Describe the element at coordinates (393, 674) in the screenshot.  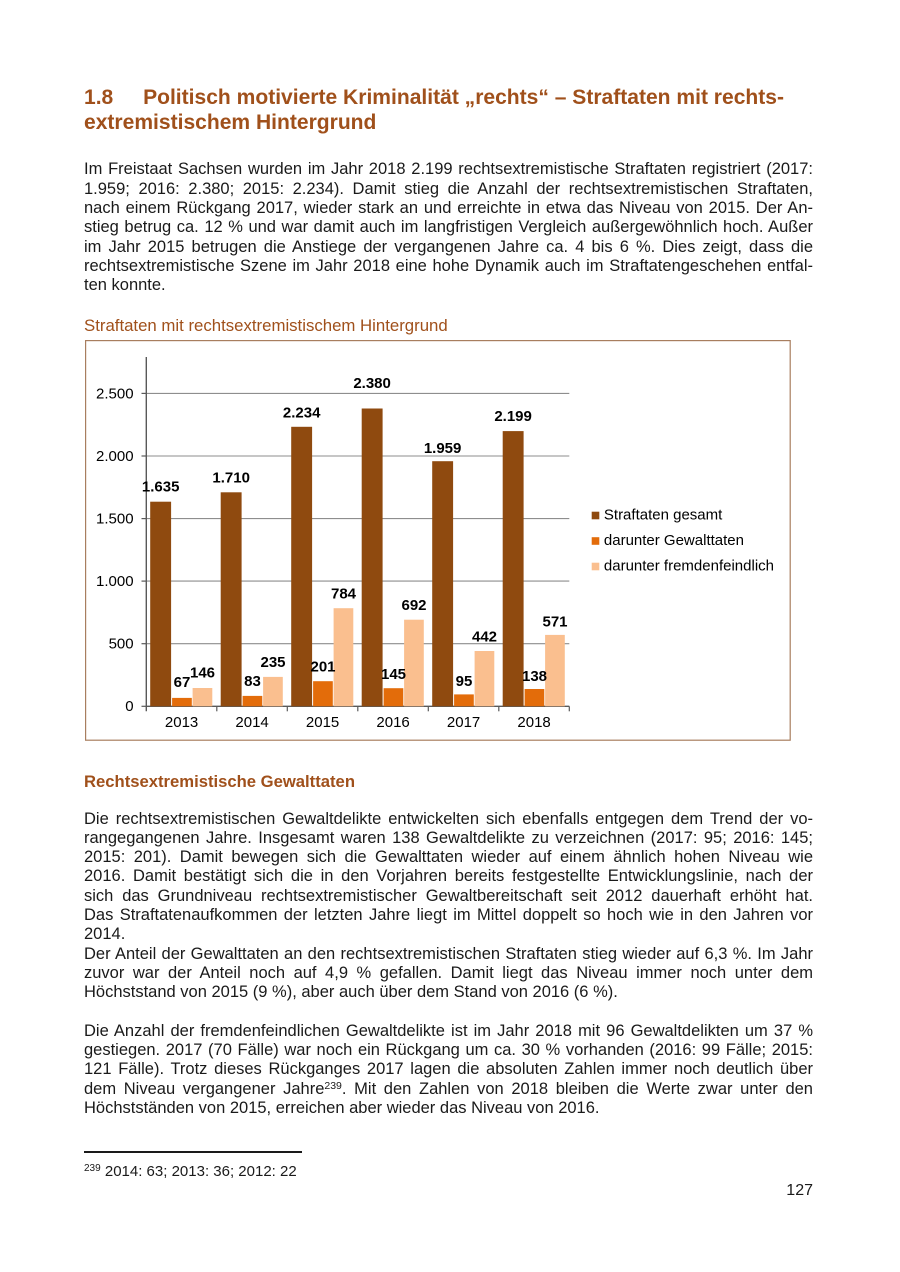
I see `svg-text: 145` at that location.